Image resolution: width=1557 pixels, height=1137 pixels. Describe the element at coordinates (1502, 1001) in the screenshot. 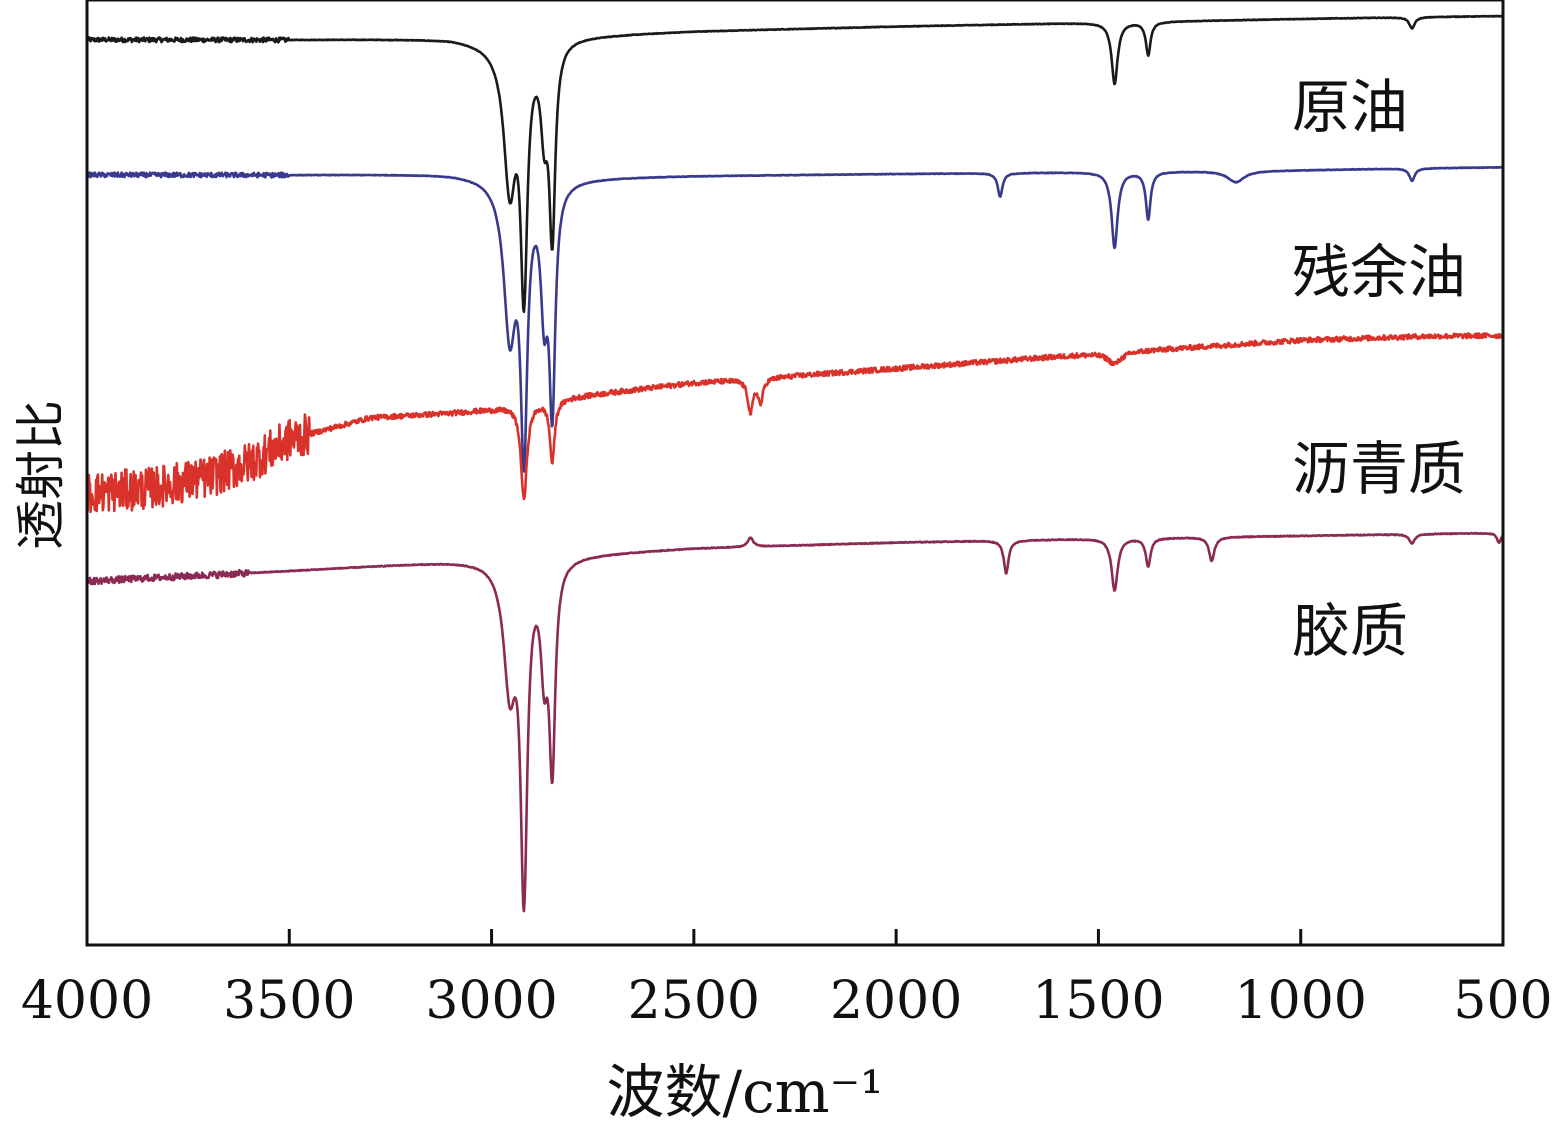

I see `x-tick-label: 500` at that location.